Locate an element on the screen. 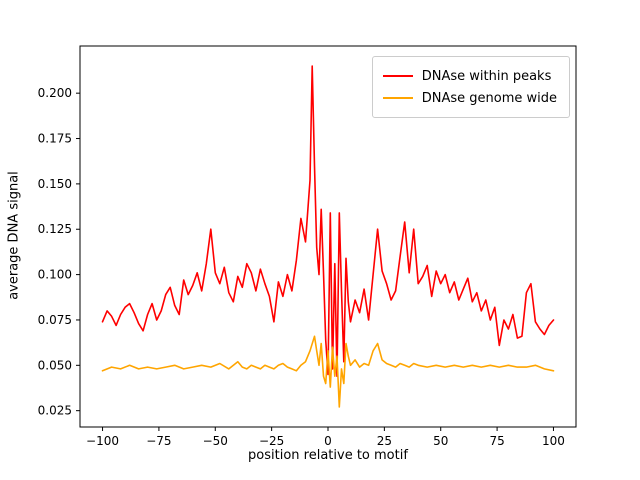 Image resolution: width=640 pixels, height=480 pixels. x-tick-label: −100 is located at coordinates (102, 441).